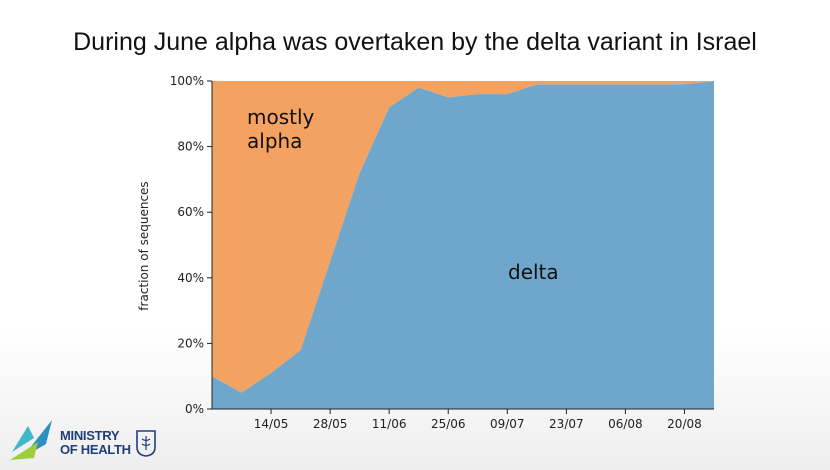  I want to click on y-tick-label: 0%, so click(194, 409).